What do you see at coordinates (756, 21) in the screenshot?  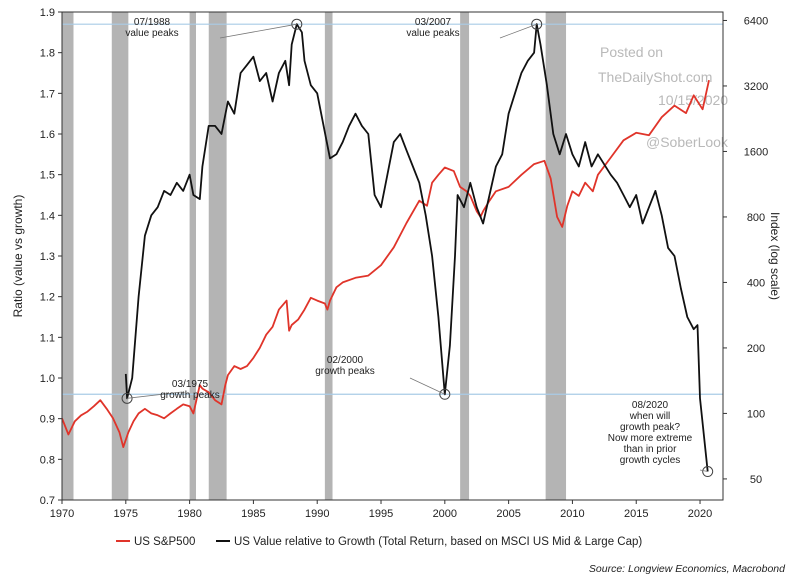 I see `y-right-tick-label: 6400` at bounding box center [756, 21].